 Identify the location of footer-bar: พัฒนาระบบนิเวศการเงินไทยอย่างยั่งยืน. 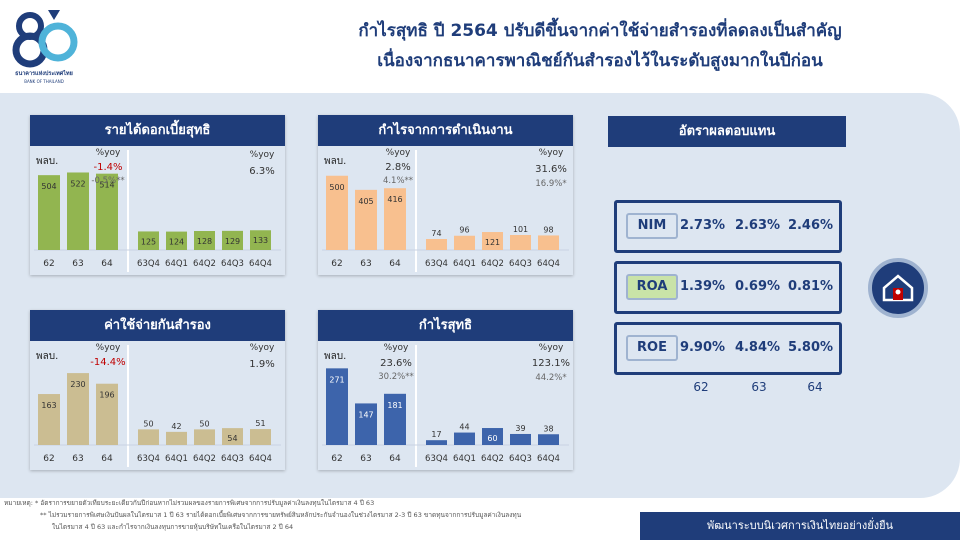
(800, 526).